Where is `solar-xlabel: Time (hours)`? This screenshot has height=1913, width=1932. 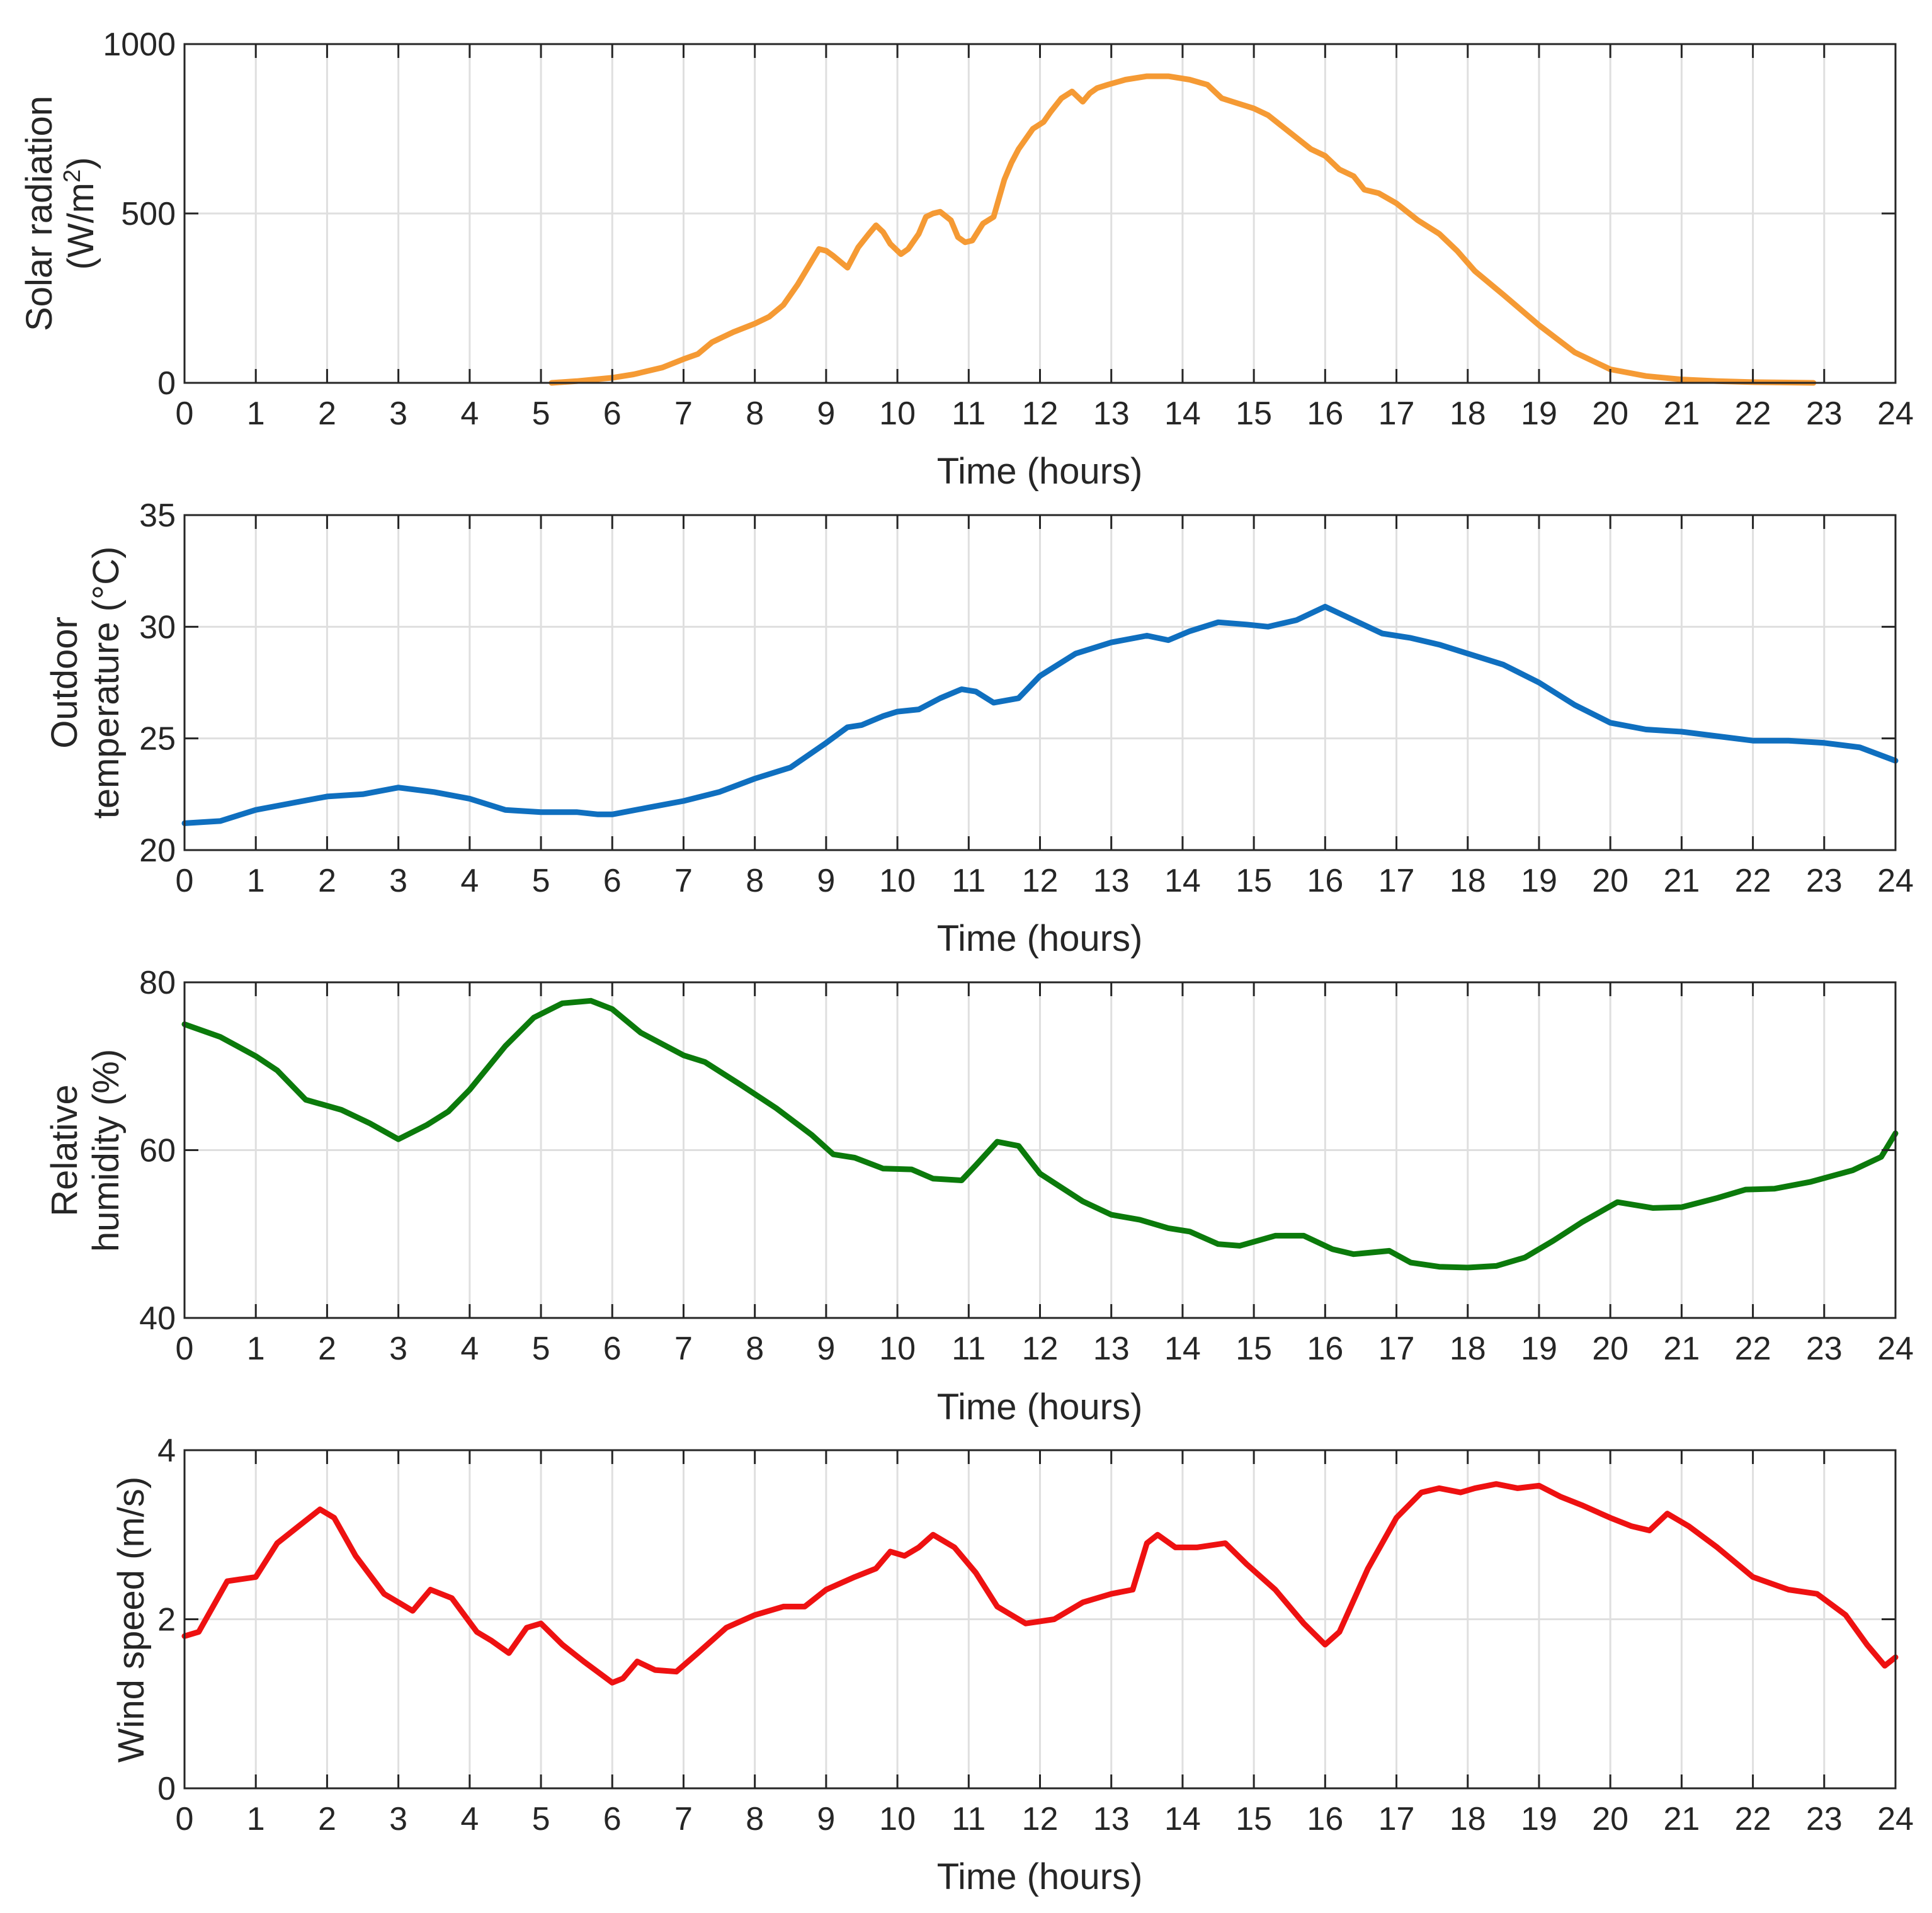 solar-xlabel: Time (hours) is located at coordinates (1040, 471).